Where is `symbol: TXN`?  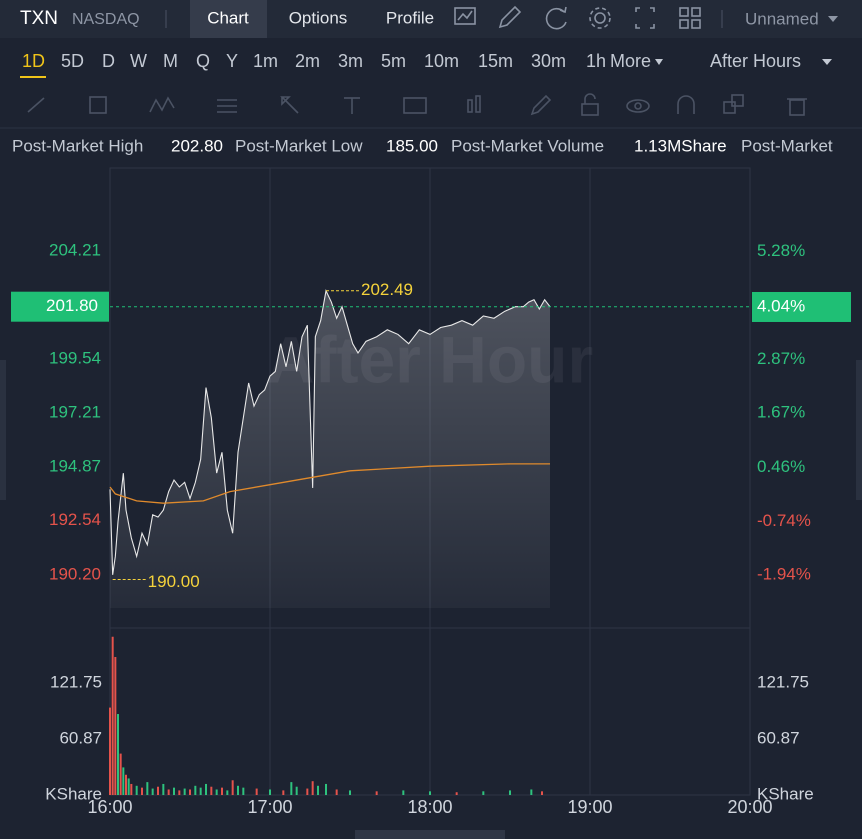 symbol: TXN is located at coordinates (39, 18).